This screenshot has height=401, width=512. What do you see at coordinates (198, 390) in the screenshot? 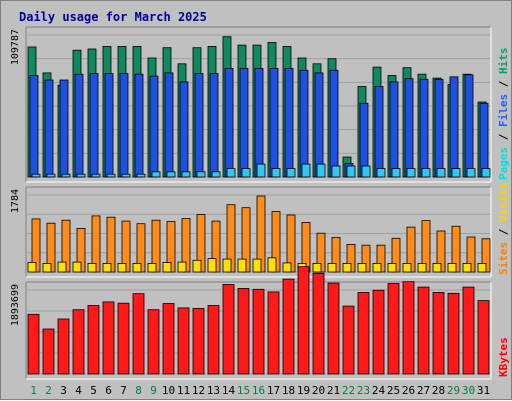
I see `day-label-12: 12` at bounding box center [198, 390].